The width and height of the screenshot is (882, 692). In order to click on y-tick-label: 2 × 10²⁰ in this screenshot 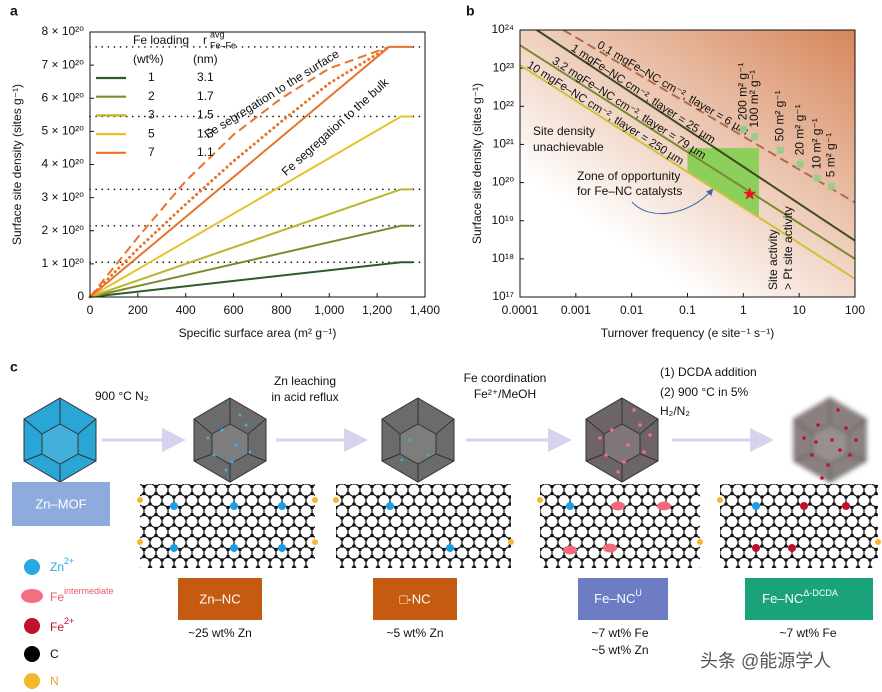, I will do `click(62, 230)`.